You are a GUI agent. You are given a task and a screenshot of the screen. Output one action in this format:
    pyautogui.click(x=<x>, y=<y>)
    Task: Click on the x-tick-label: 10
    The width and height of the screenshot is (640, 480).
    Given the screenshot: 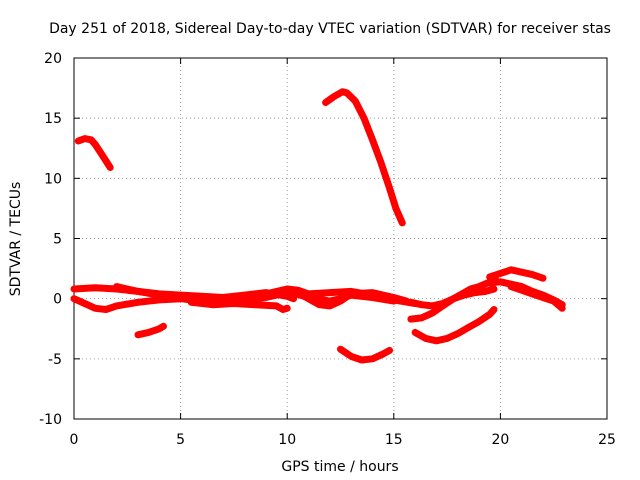 What is the action you would take?
    pyautogui.click(x=287, y=440)
    